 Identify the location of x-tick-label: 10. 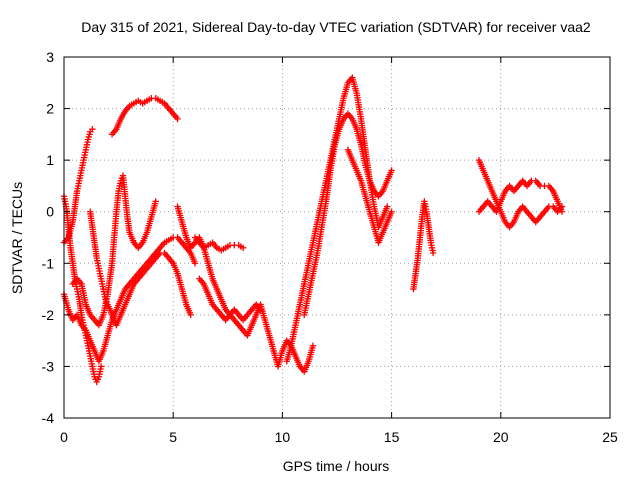
(283, 437).